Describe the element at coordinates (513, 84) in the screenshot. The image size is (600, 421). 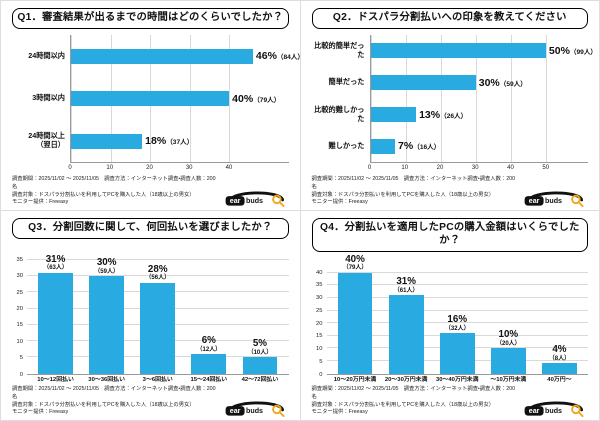
I see `bar-count-label: （59人）` at that location.